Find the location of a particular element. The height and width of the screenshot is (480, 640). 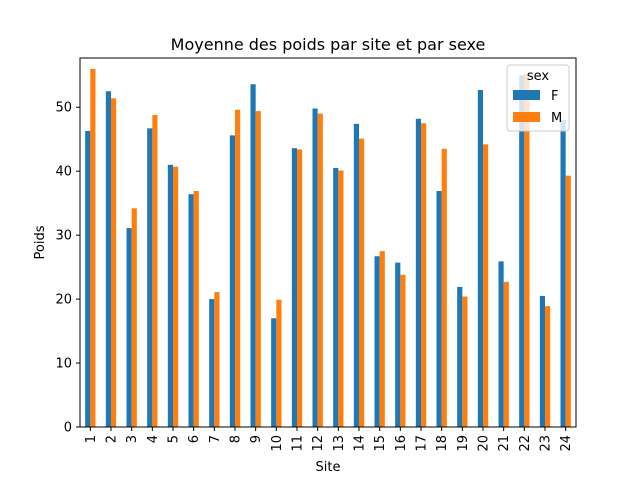

x-tick-label: 20 is located at coordinates (484, 443).